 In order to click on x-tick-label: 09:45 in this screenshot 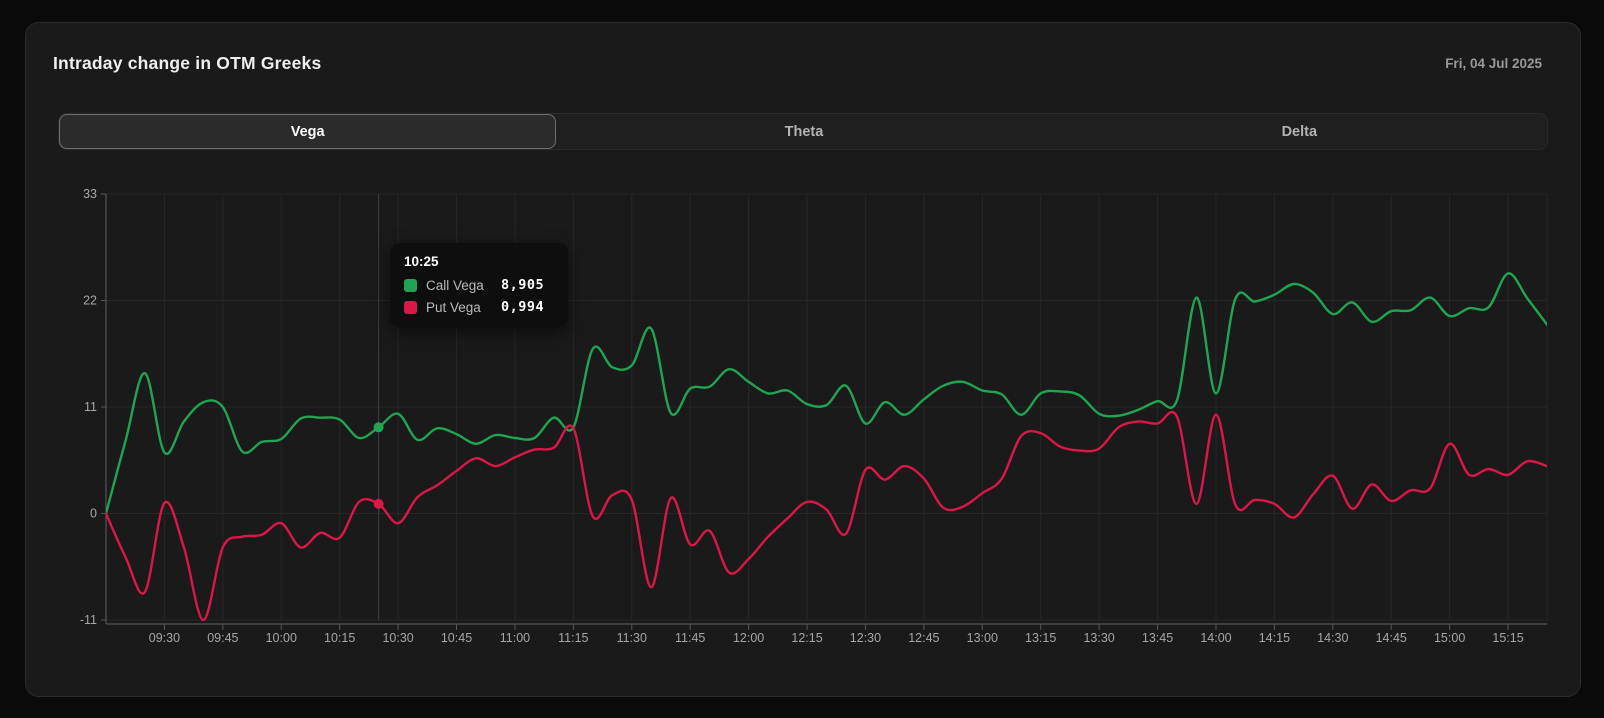, I will do `click(222, 638)`.